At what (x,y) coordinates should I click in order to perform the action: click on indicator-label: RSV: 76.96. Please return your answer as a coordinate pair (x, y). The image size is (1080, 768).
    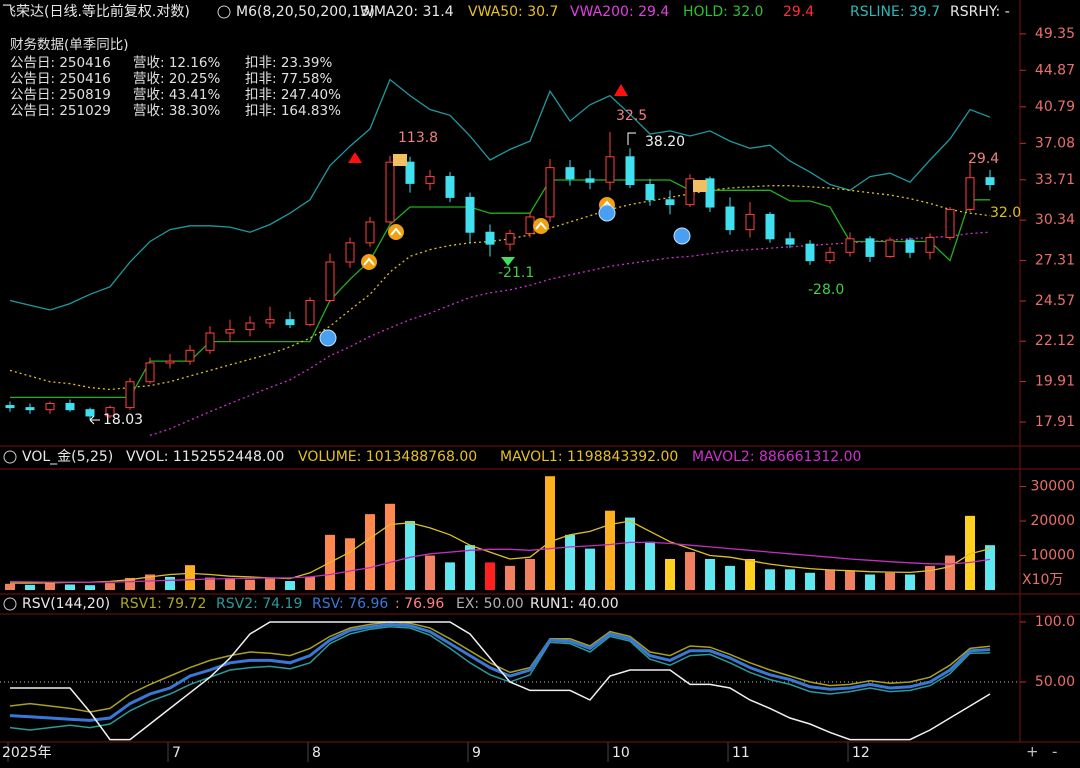
    Looking at the image, I should click on (350, 604).